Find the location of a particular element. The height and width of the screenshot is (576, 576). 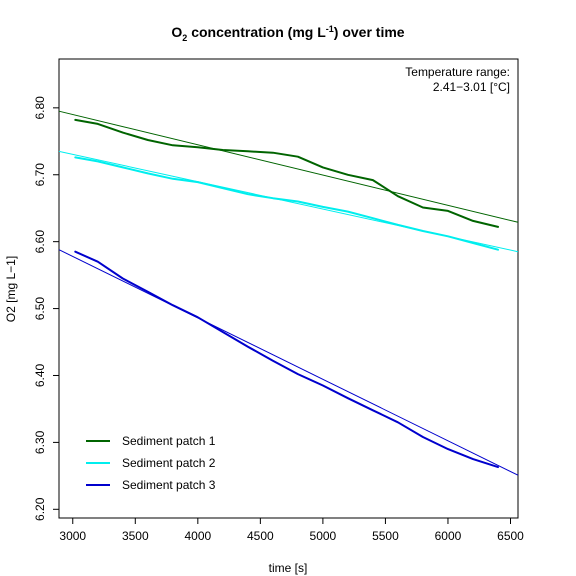

x-tick-label: 6500 is located at coordinates (510, 536).